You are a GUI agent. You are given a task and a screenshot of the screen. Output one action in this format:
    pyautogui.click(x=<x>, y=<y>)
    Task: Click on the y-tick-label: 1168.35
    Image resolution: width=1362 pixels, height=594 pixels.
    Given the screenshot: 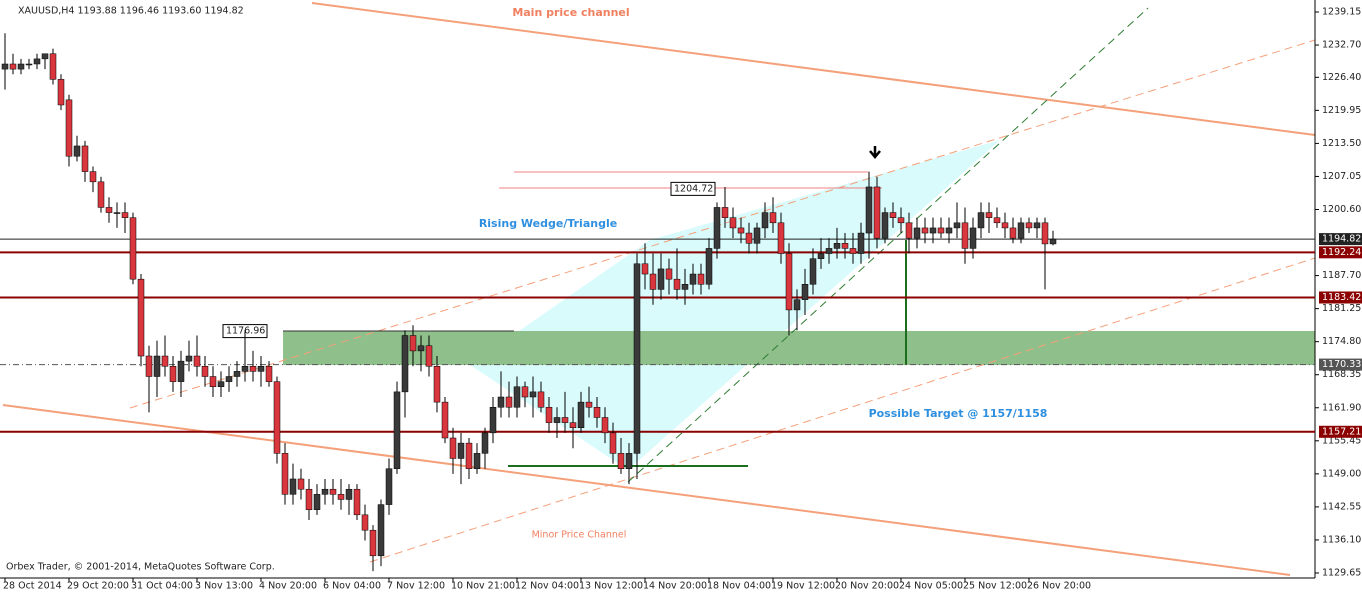 What is the action you would take?
    pyautogui.click(x=1341, y=374)
    